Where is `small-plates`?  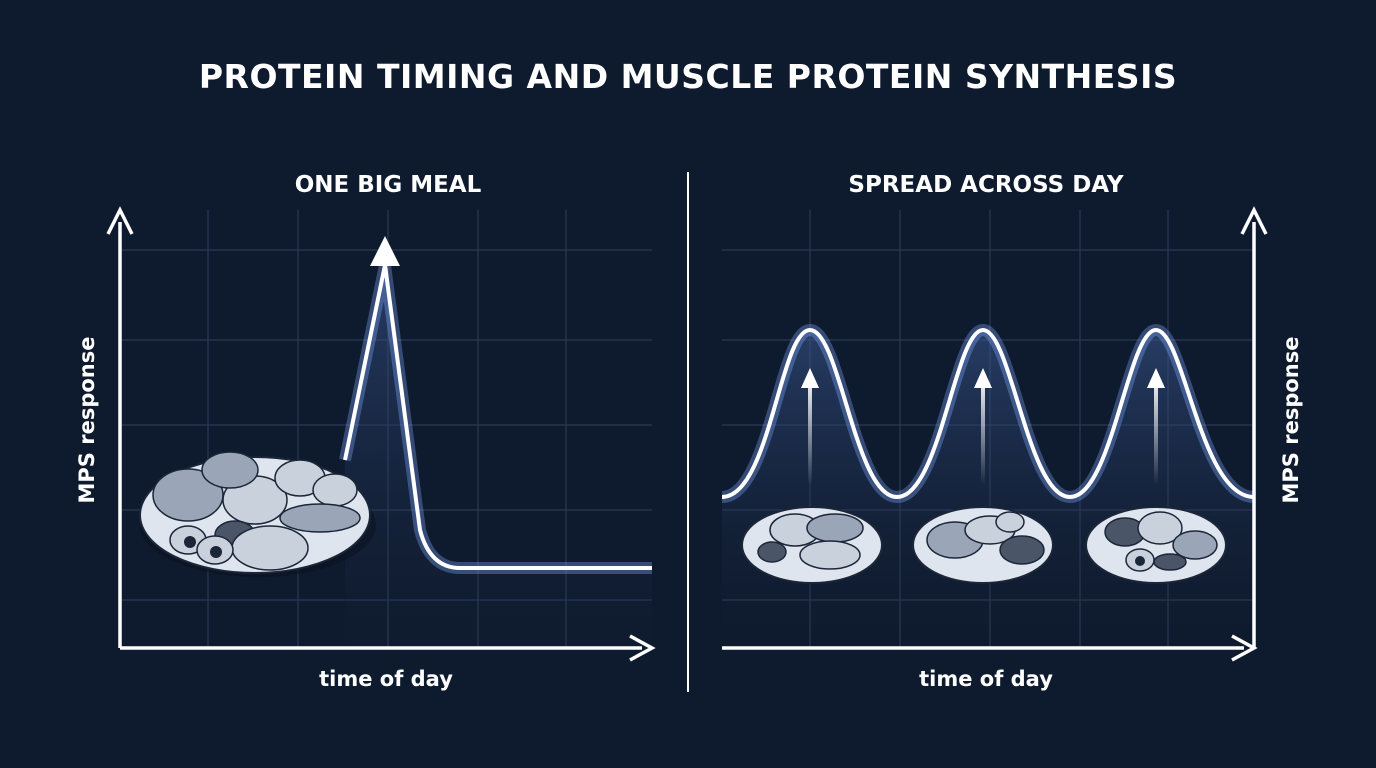 small-plates is located at coordinates (984, 545).